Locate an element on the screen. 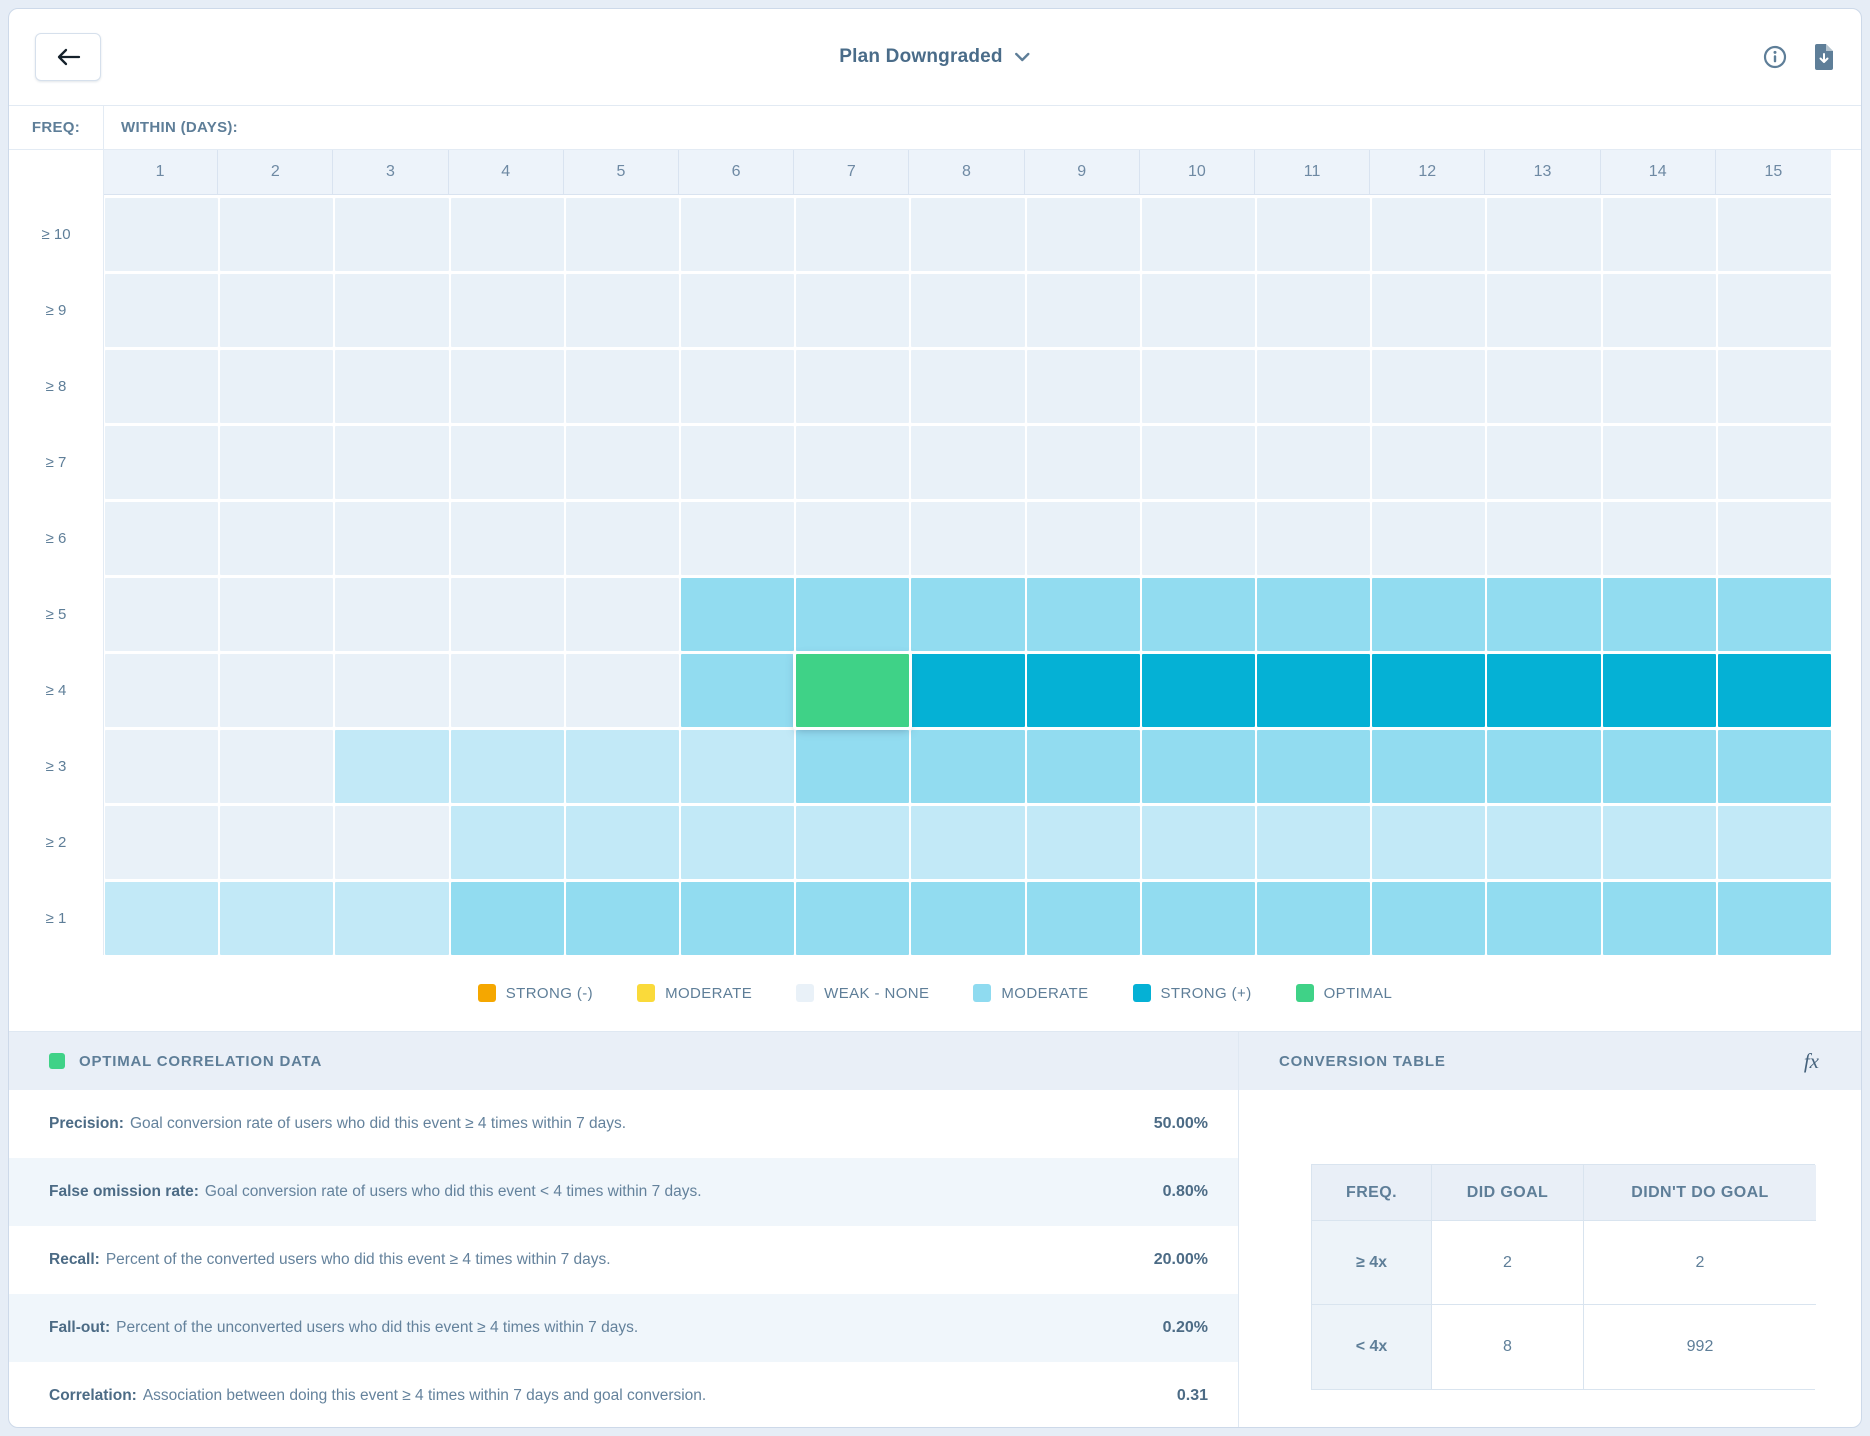  event-selector-dropdown: Plan Downgraded is located at coordinates (934, 57).